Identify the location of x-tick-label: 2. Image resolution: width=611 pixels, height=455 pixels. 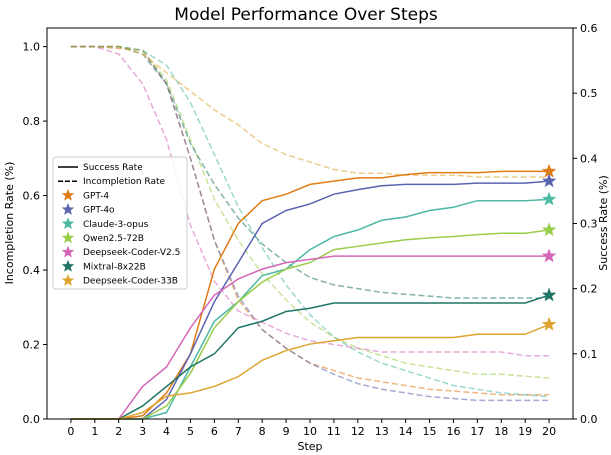
(118, 431).